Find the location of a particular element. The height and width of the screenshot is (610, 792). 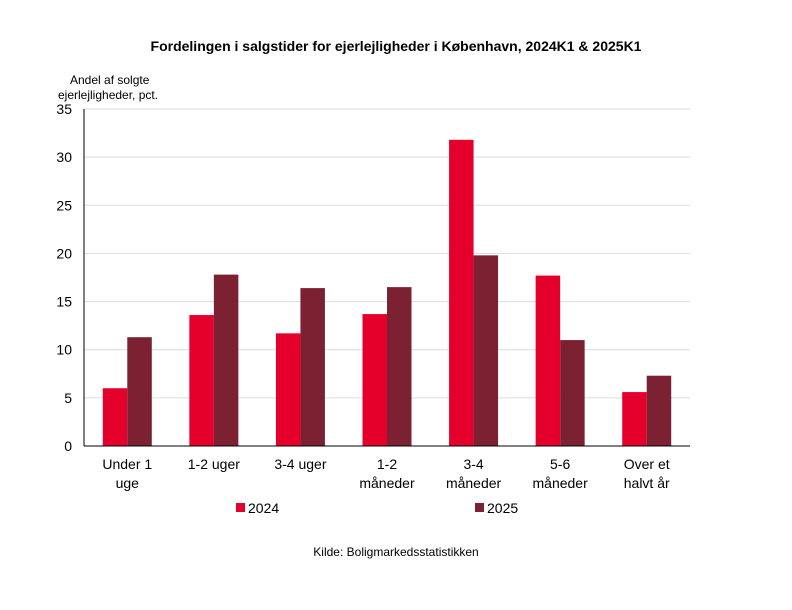

y-axis-label-line-2: ejerlejligheder, pct. is located at coordinates (108, 95).